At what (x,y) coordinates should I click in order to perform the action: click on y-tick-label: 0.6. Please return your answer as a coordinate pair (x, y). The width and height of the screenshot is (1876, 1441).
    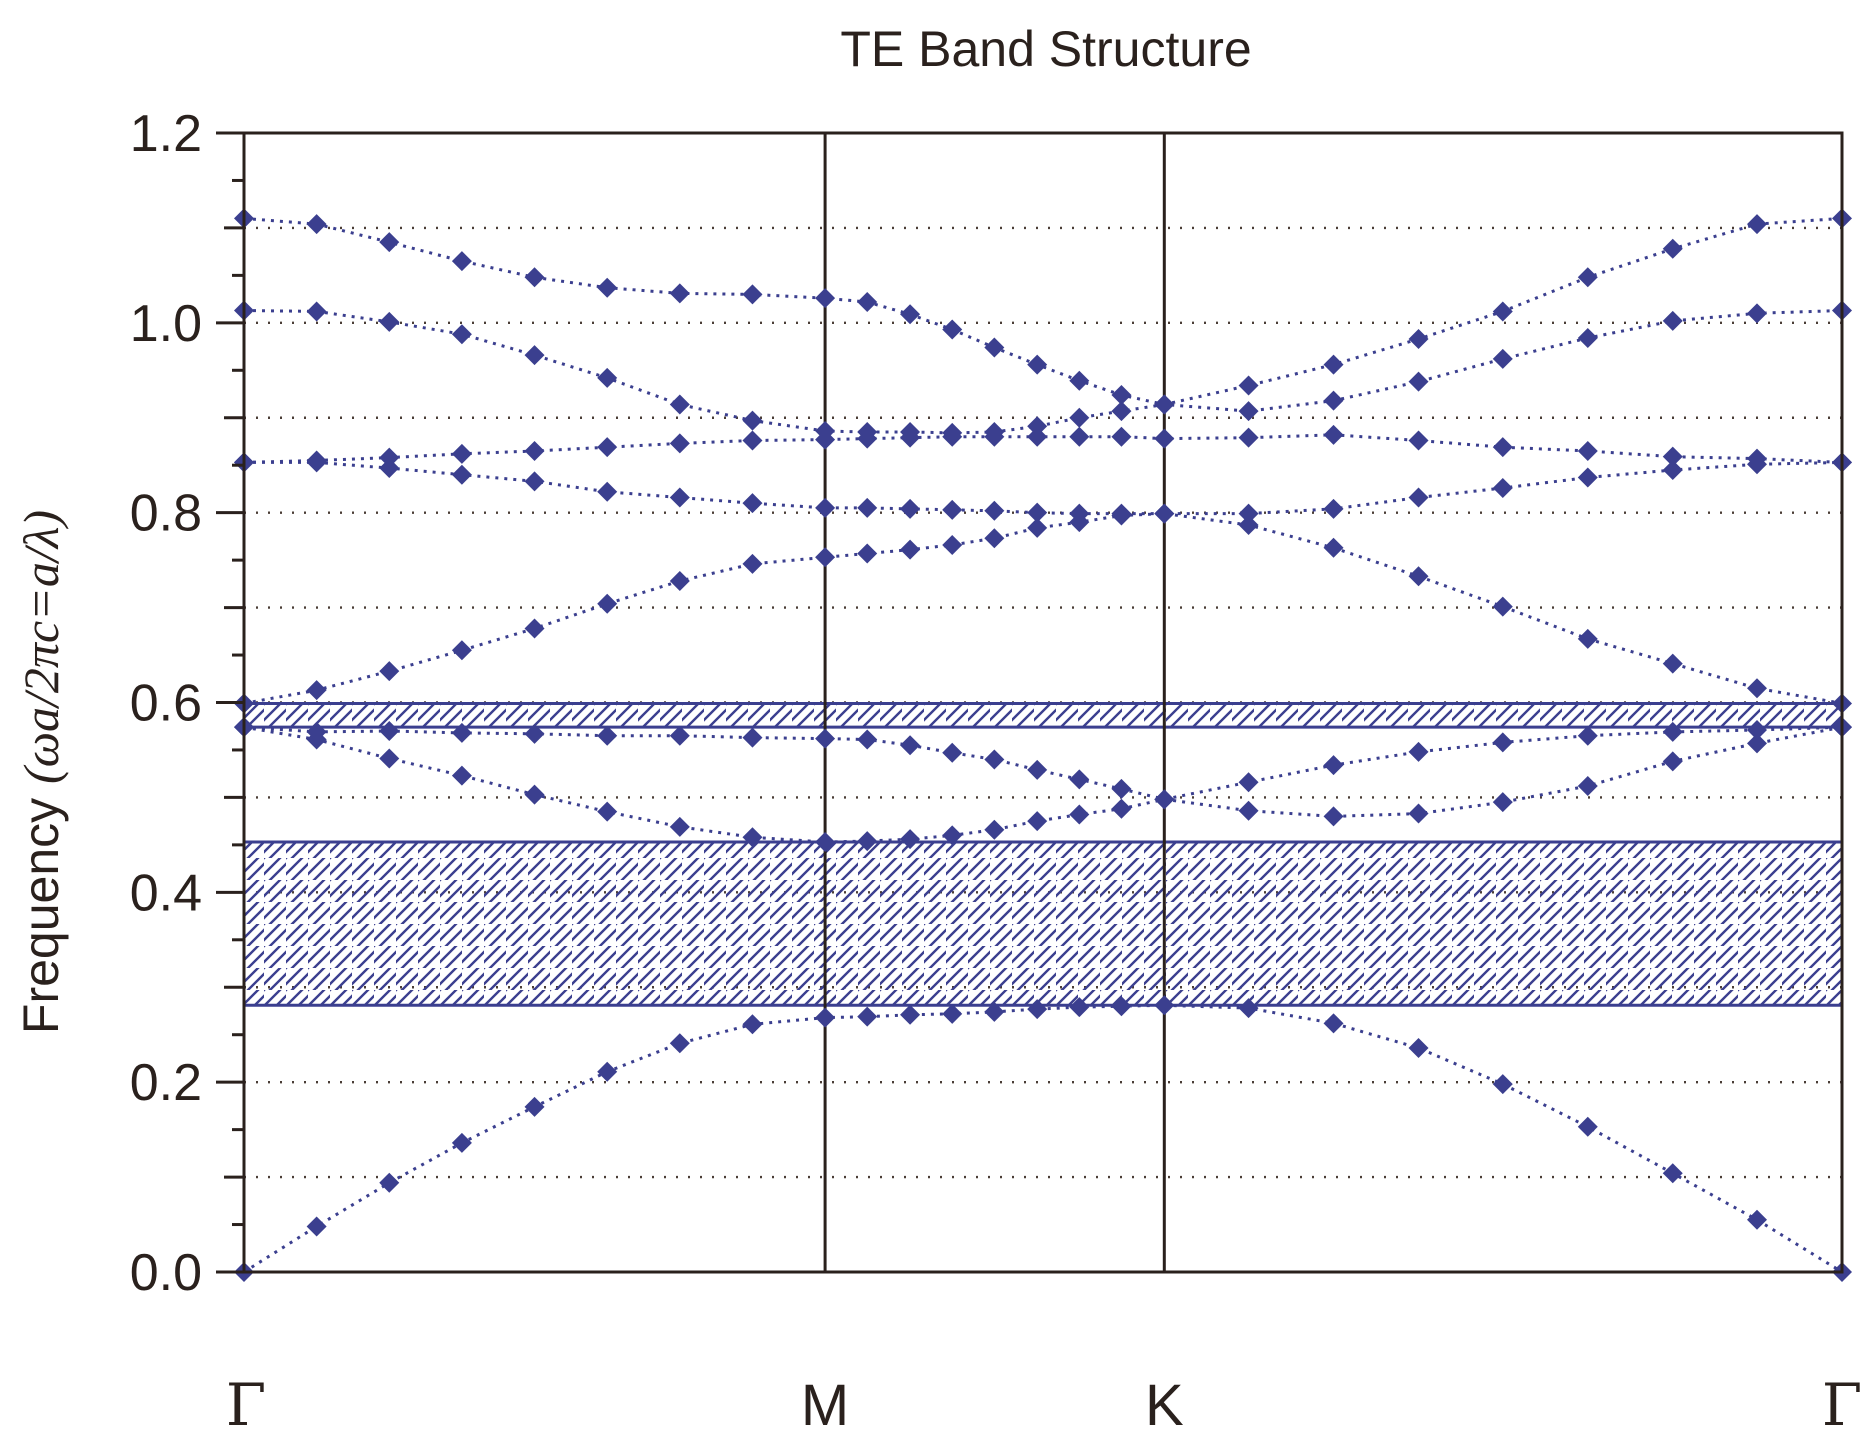
    Looking at the image, I should click on (166, 704).